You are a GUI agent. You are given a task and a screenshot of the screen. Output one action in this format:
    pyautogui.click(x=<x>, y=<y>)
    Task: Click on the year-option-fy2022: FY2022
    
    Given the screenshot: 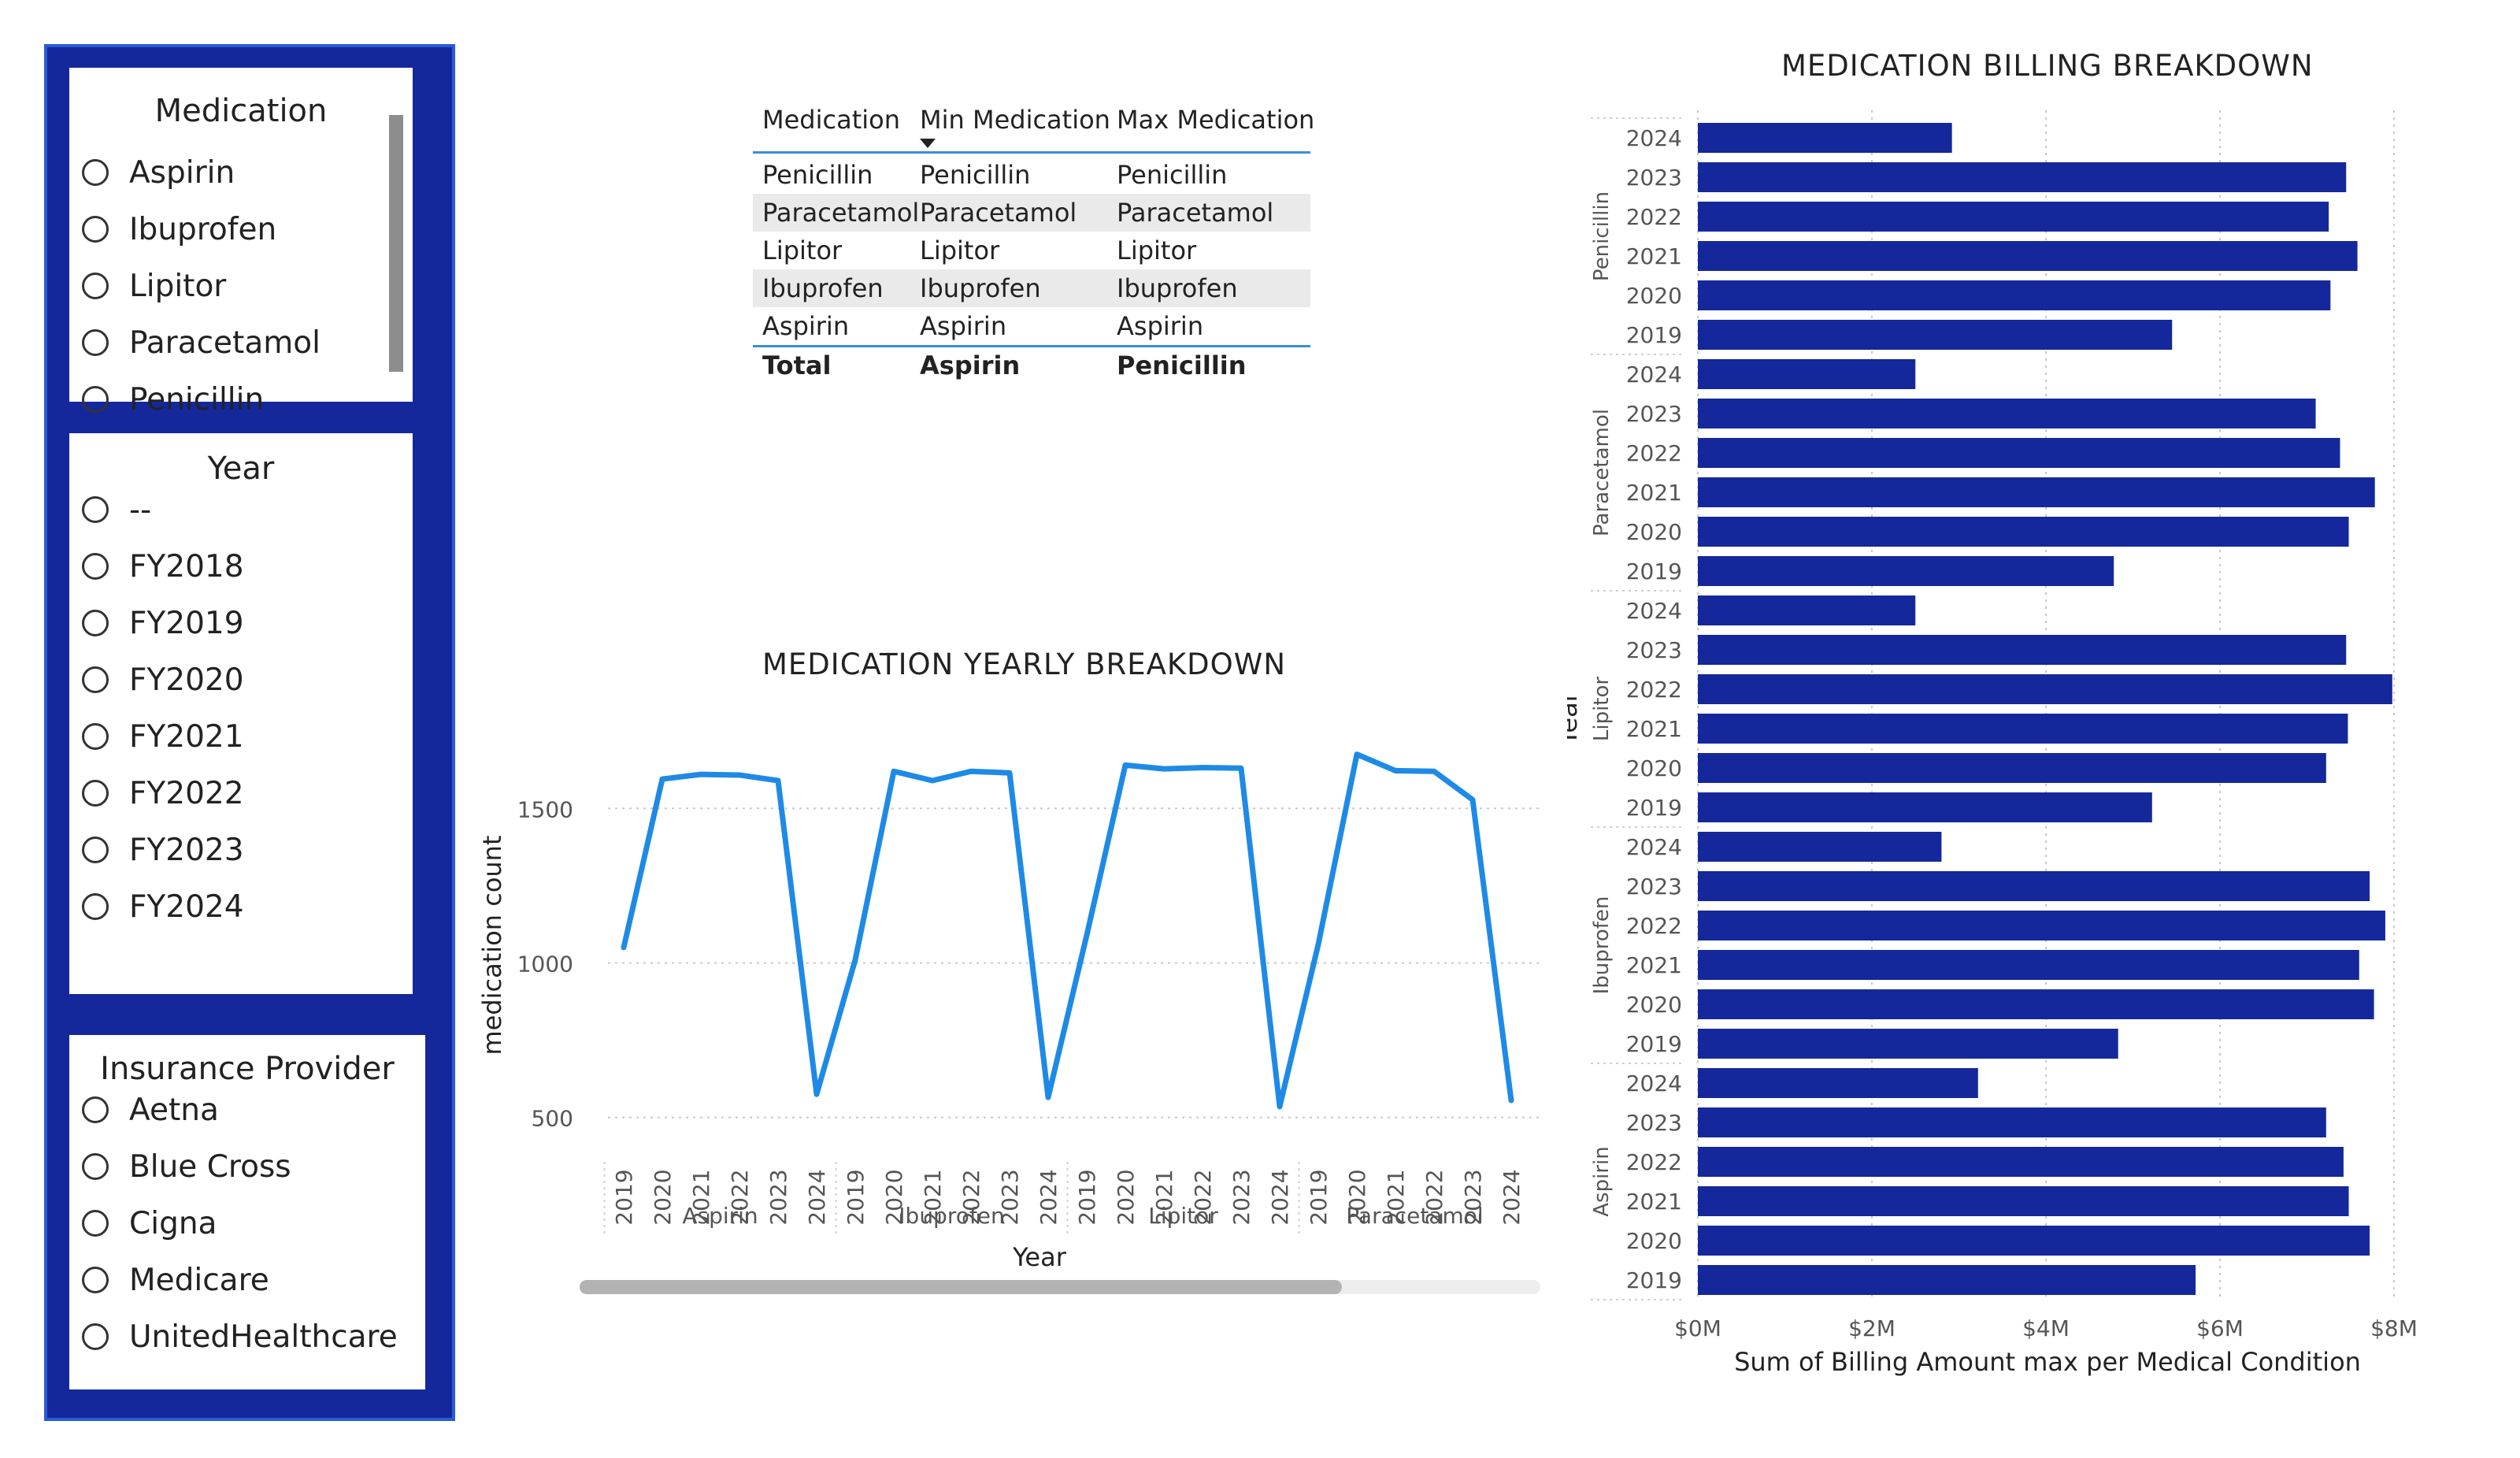 What is the action you would take?
    pyautogui.click(x=163, y=793)
    